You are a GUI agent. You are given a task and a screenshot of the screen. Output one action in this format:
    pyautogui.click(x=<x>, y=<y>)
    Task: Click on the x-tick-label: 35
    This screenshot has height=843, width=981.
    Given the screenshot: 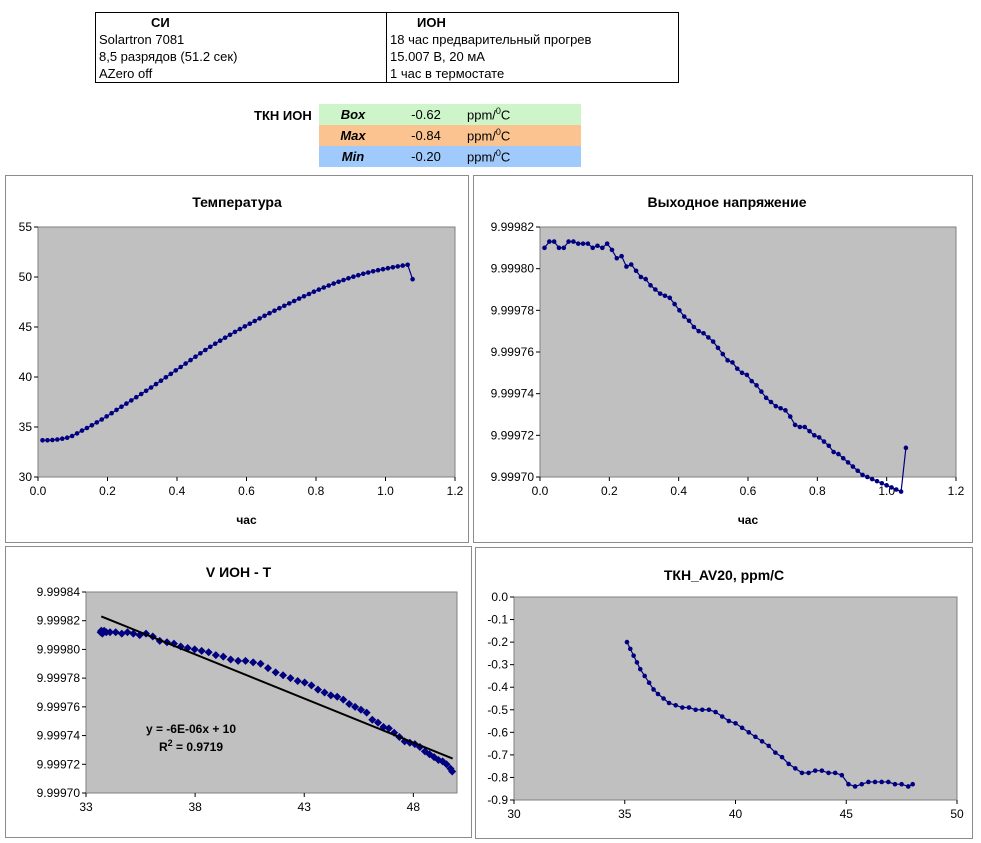 What is the action you would take?
    pyautogui.click(x=625, y=814)
    